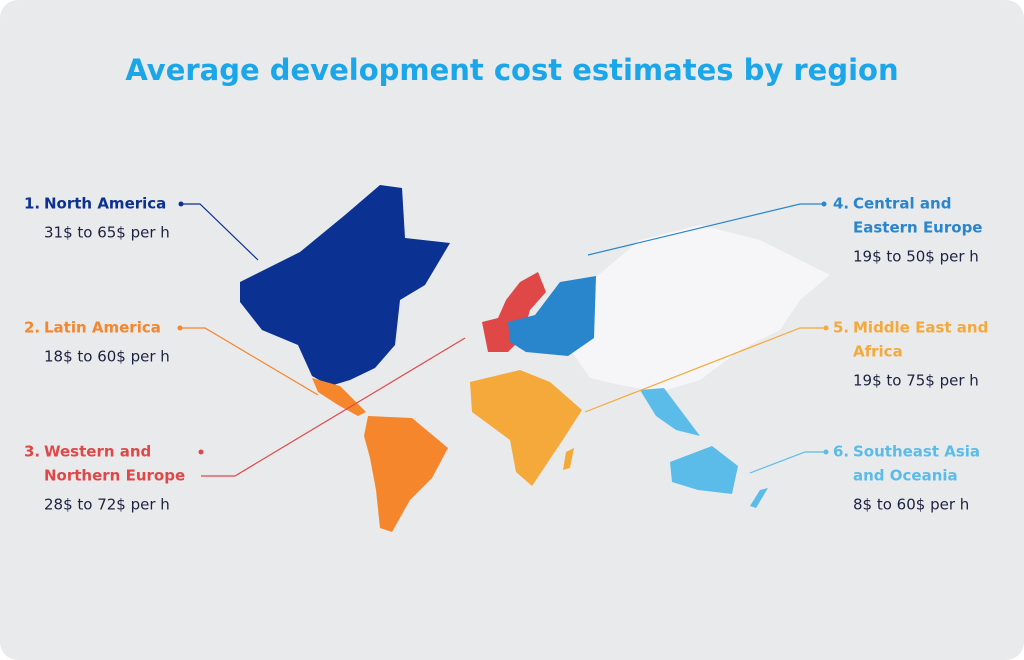 This screenshot has width=1024, height=660. Describe the element at coordinates (114, 476) in the screenshot. I see `region-name: Northern Europe` at that location.